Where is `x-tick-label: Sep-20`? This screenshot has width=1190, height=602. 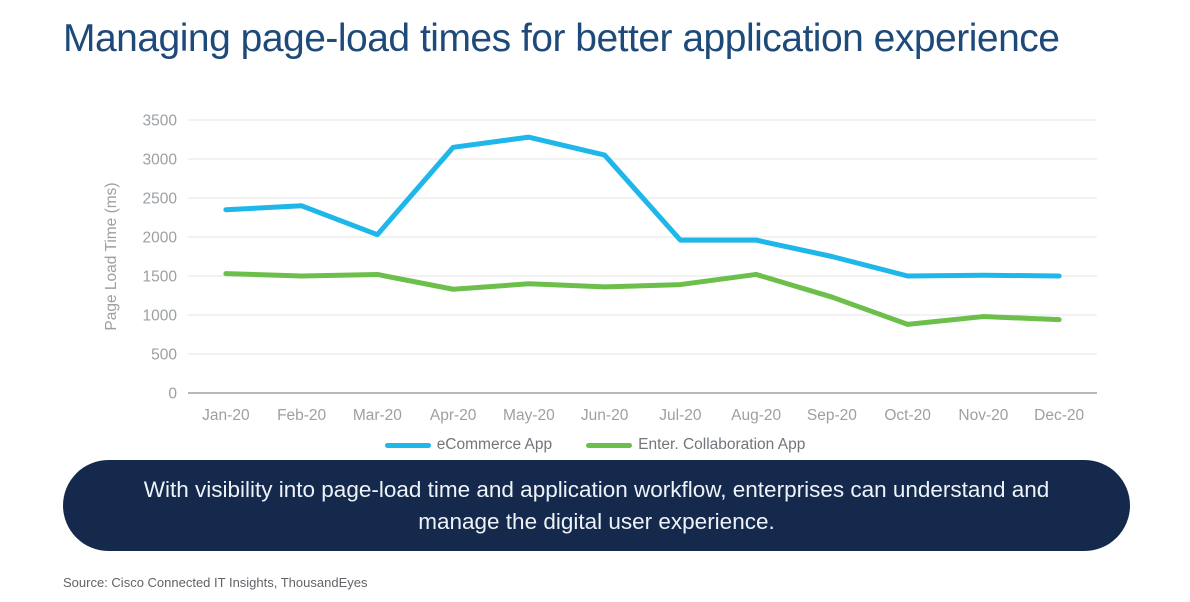
x-tick-label: Sep-20 is located at coordinates (832, 415).